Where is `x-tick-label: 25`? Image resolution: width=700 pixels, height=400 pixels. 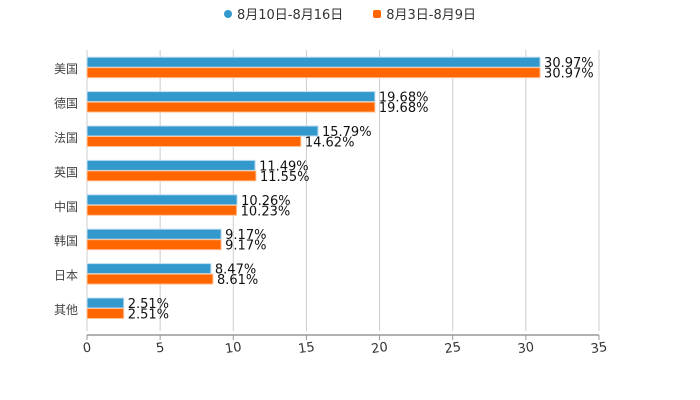 x-tick-label: 25 is located at coordinates (453, 348).